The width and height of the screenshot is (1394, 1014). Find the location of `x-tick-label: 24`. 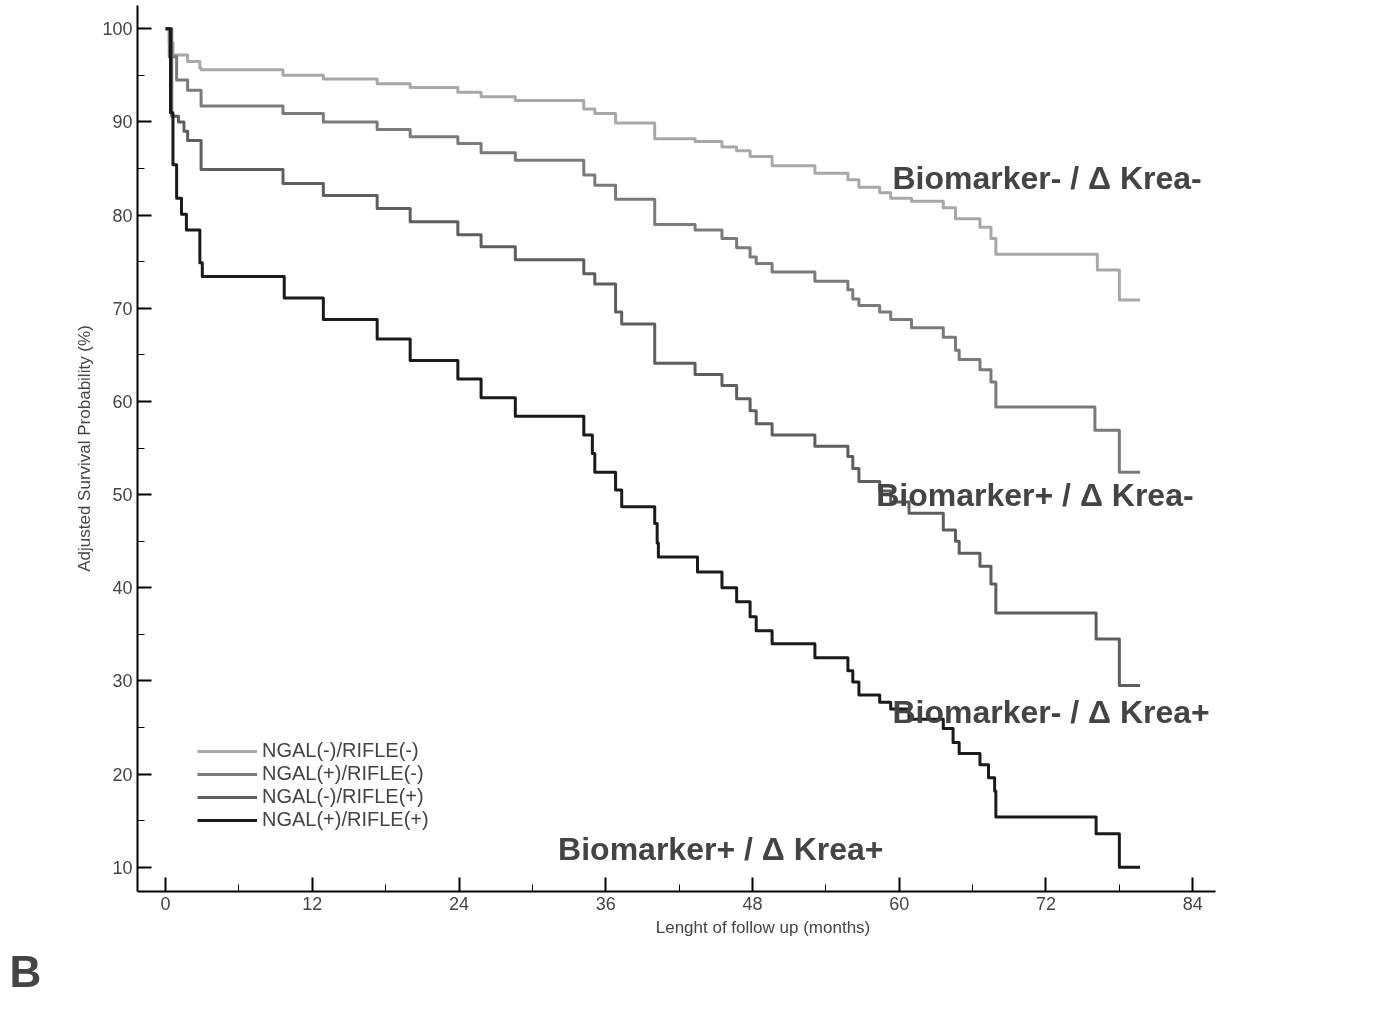

x-tick-label: 24 is located at coordinates (459, 903).